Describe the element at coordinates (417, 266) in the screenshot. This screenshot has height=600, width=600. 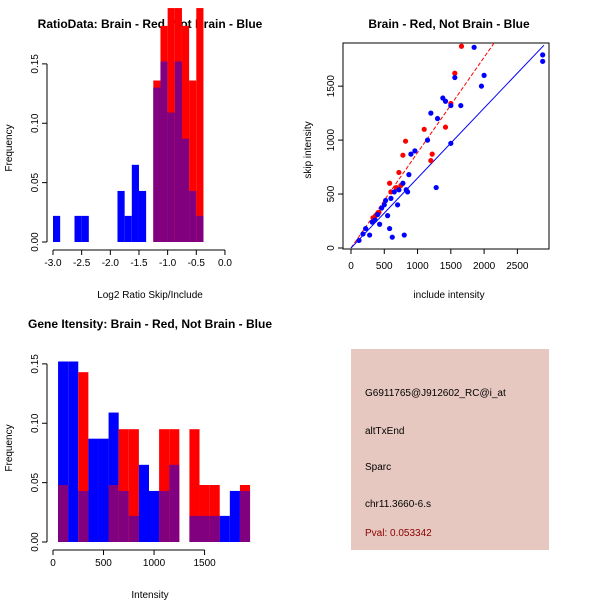
I see `scatter-x-tick-label: 1000` at that location.